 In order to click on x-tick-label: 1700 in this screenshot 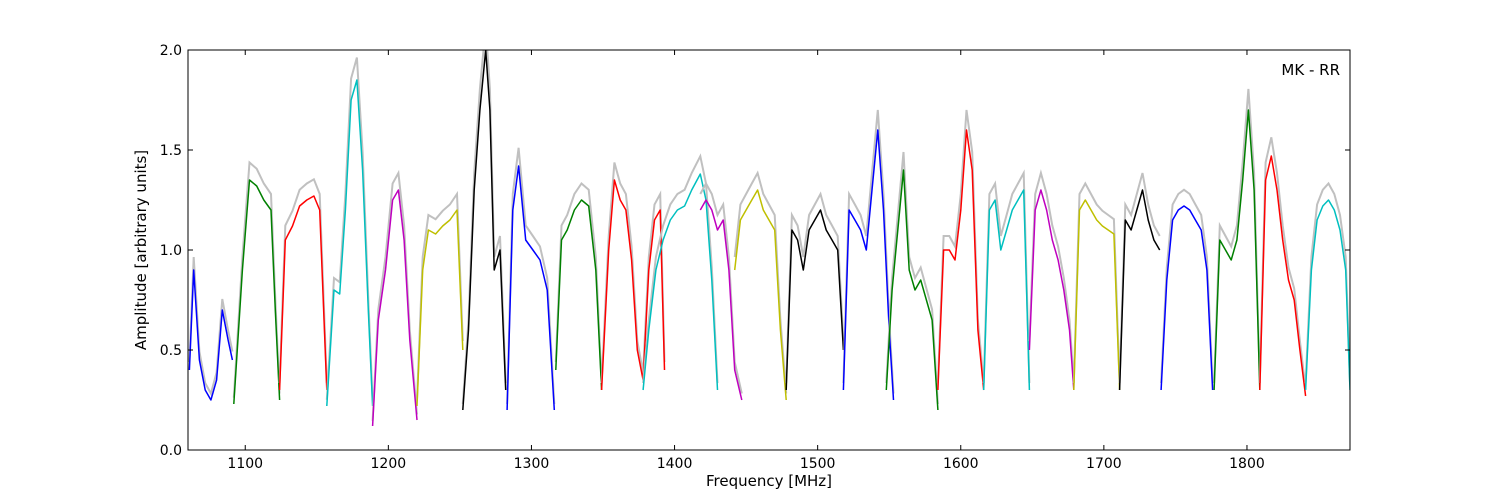, I will do `click(1104, 464)`.